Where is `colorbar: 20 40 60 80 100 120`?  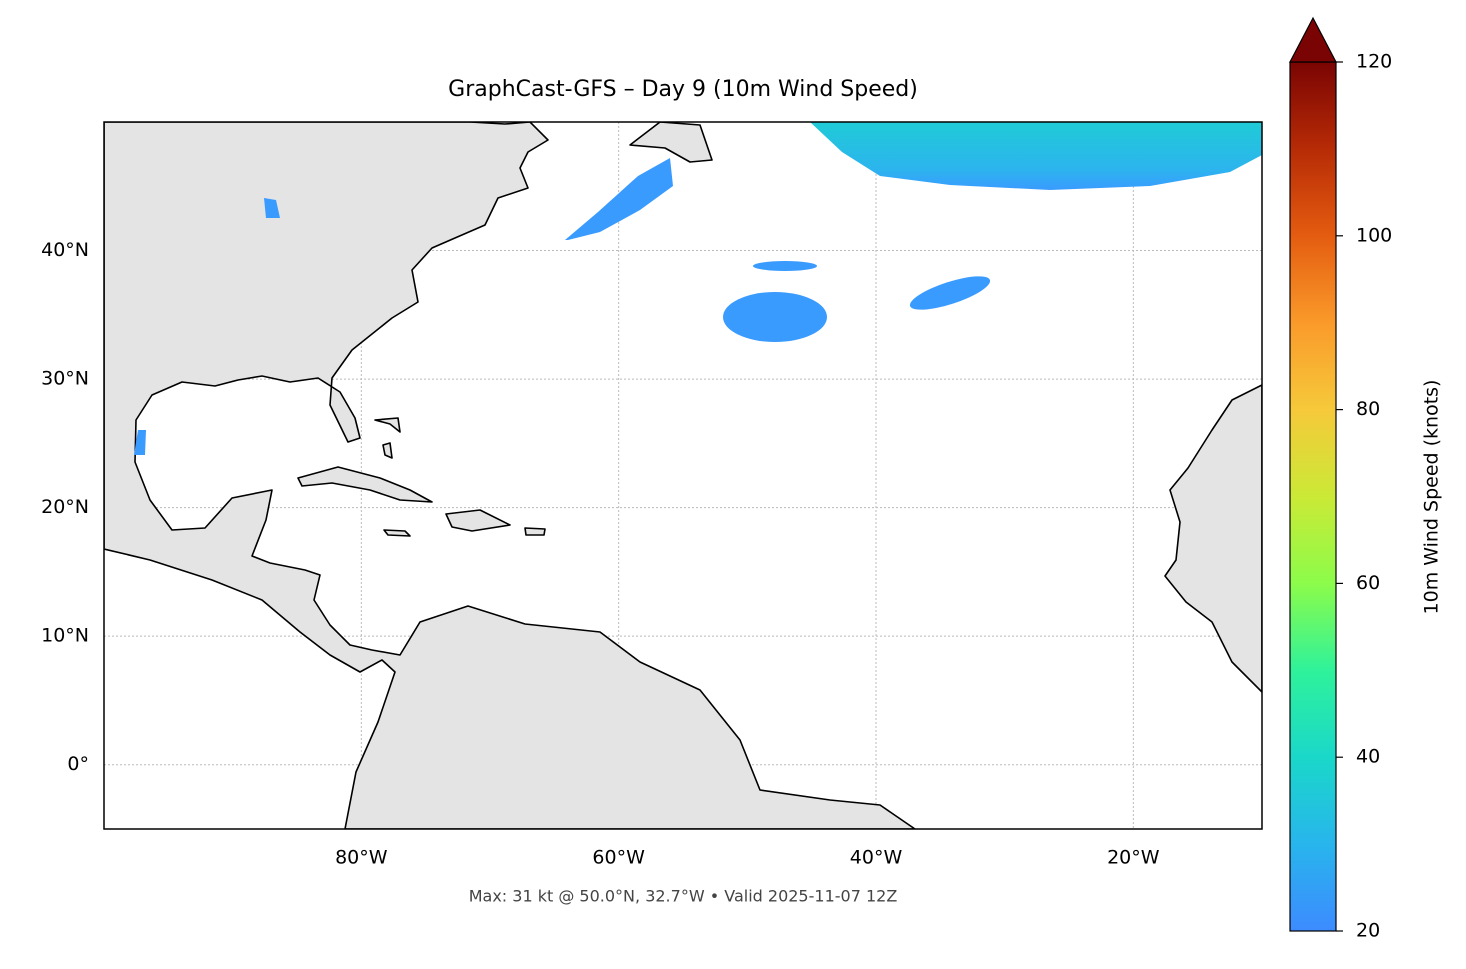
colorbar: 20 40 60 80 100 120 is located at coordinates (1340, 479).